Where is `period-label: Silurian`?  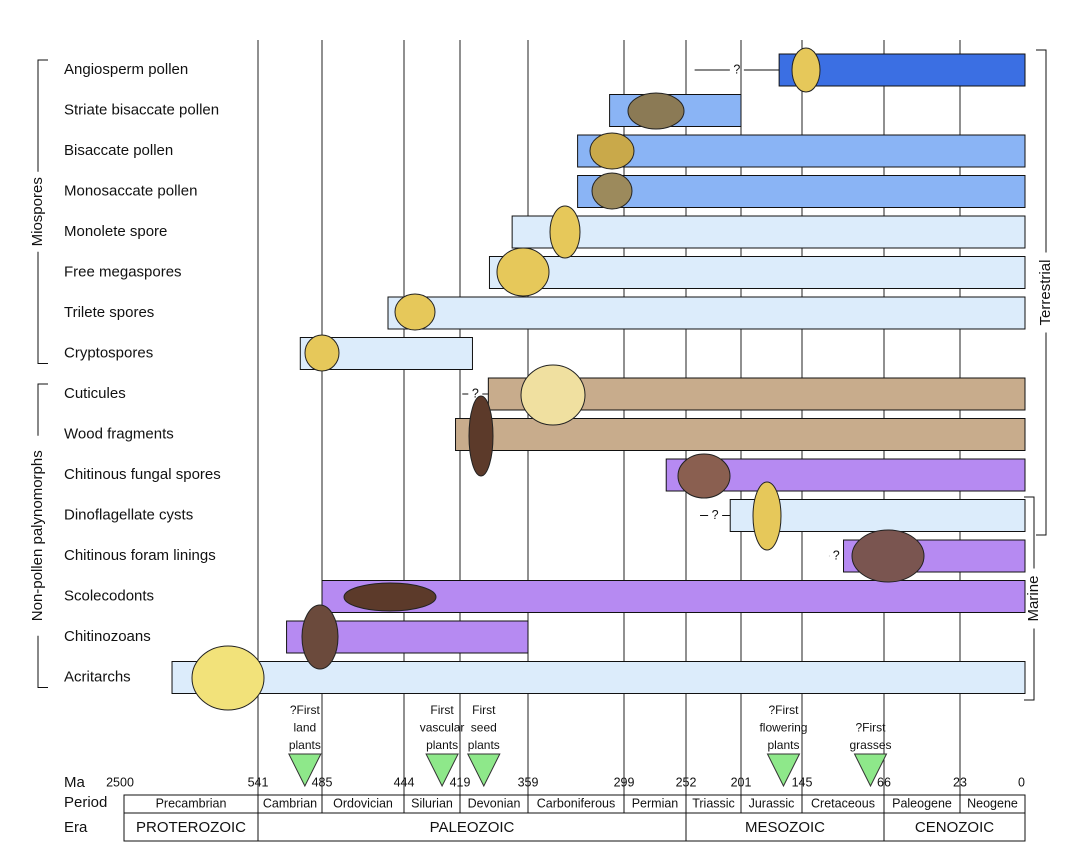 period-label: Silurian is located at coordinates (432, 803).